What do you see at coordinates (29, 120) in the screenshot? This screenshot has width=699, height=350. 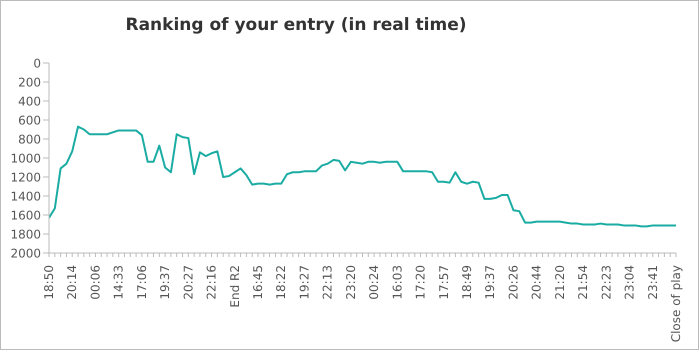 I see `y-tick-label: 600` at bounding box center [29, 120].